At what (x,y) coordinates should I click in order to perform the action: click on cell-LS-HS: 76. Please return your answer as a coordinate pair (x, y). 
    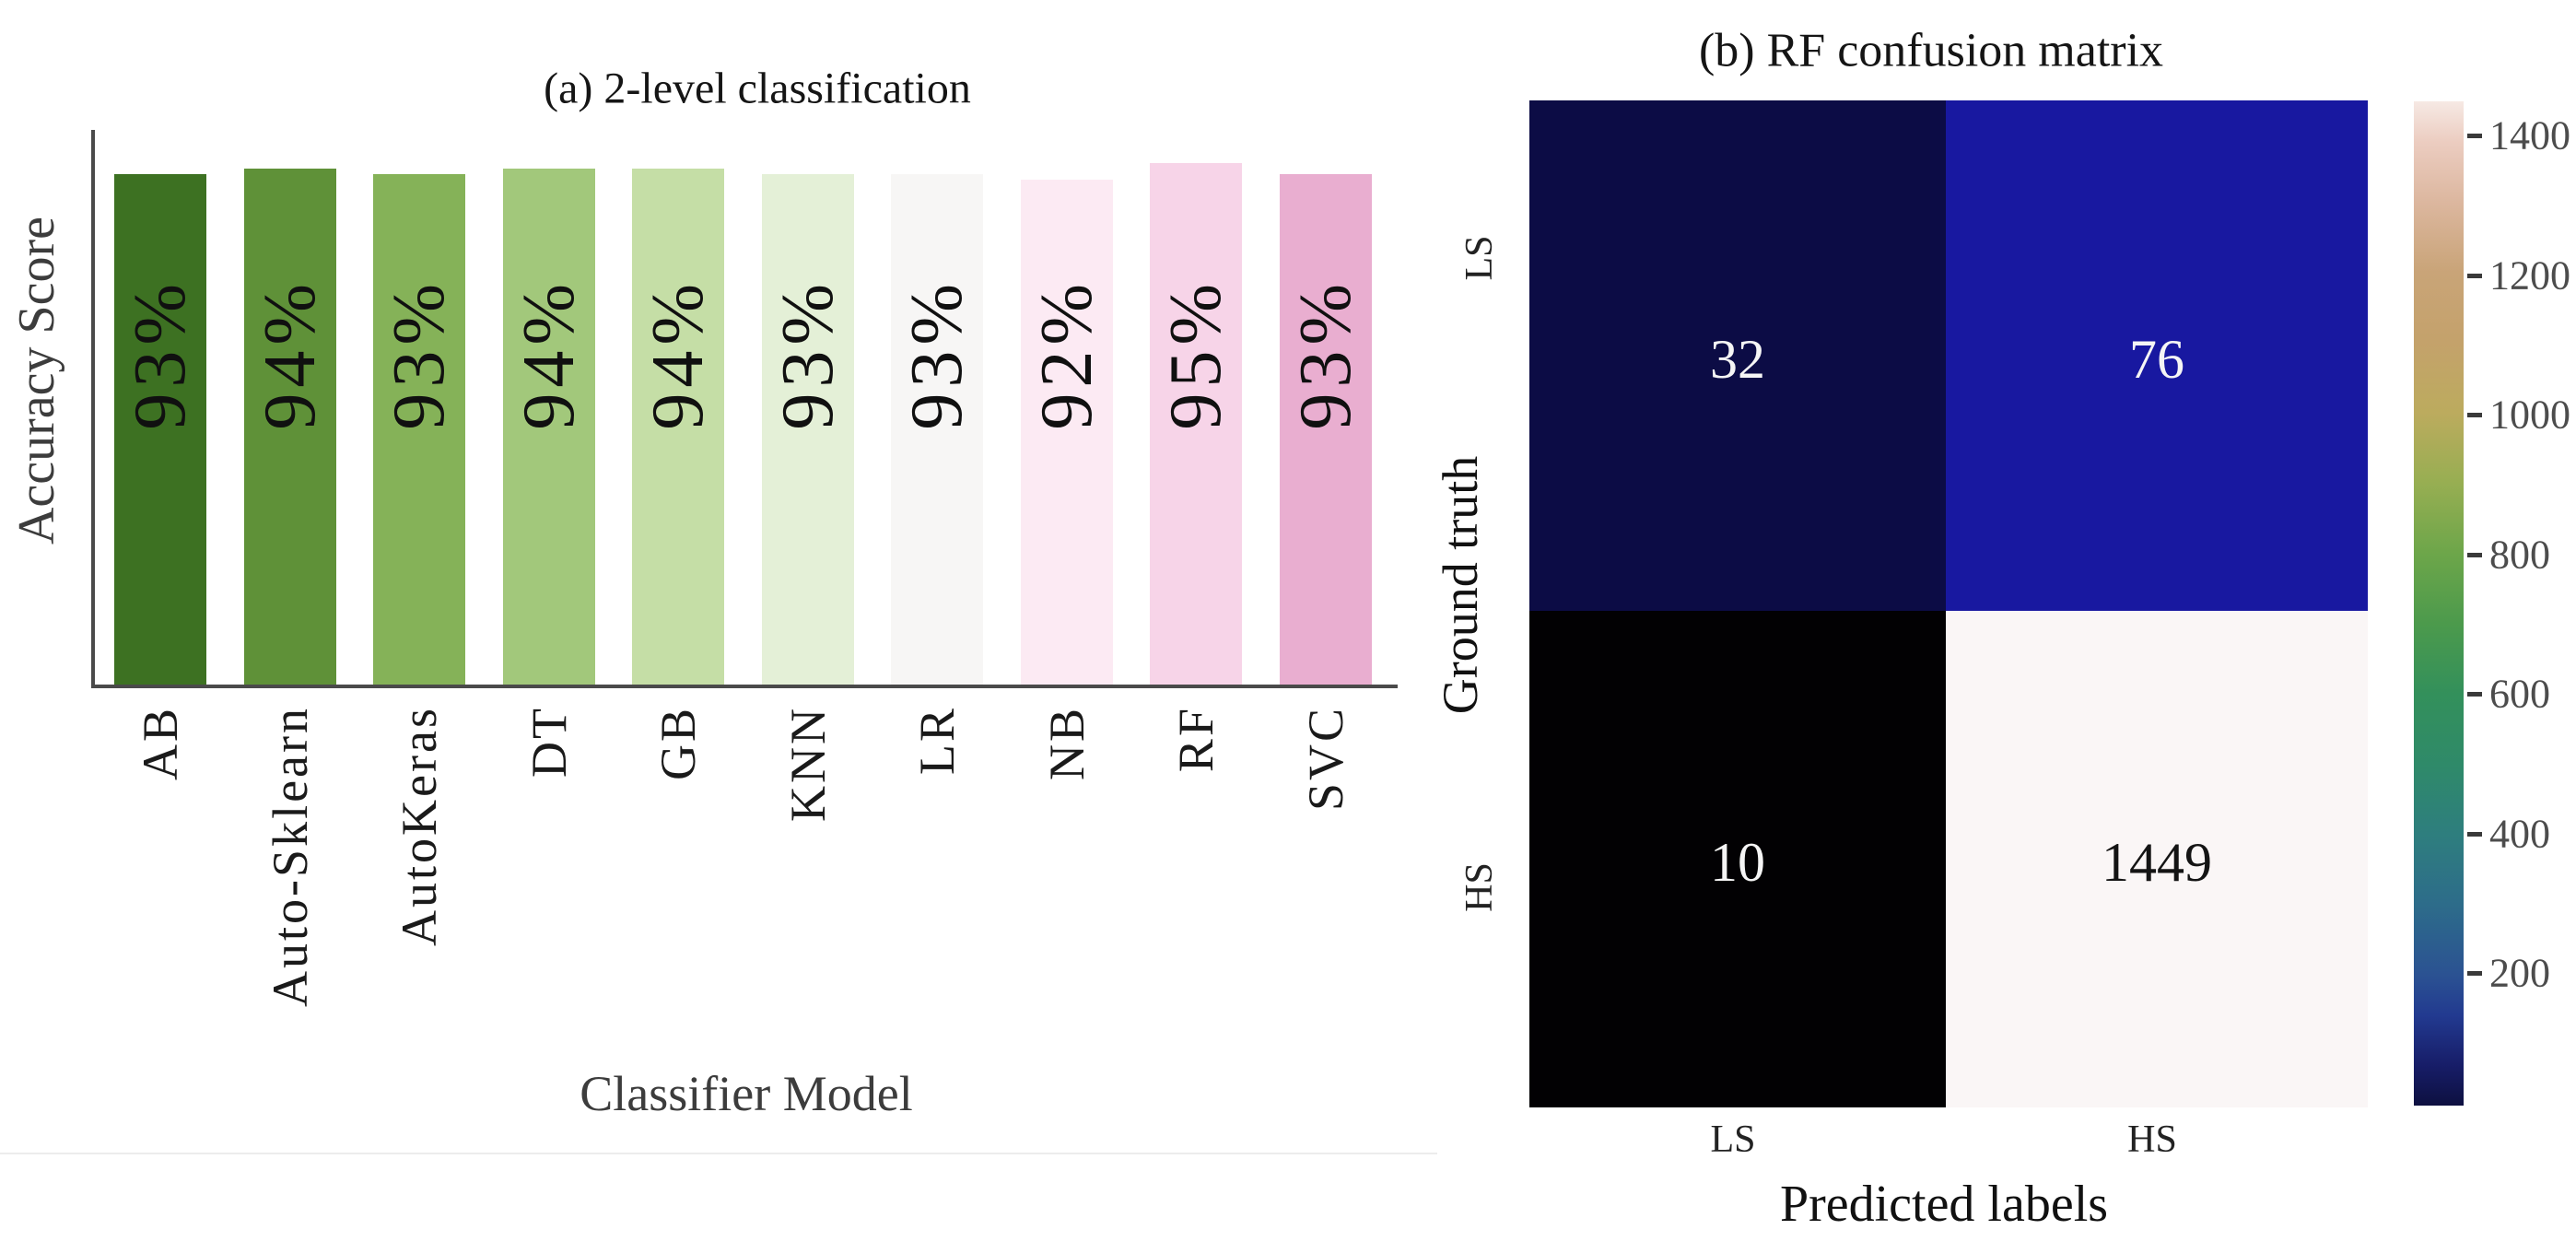
    Looking at the image, I should click on (2157, 355).